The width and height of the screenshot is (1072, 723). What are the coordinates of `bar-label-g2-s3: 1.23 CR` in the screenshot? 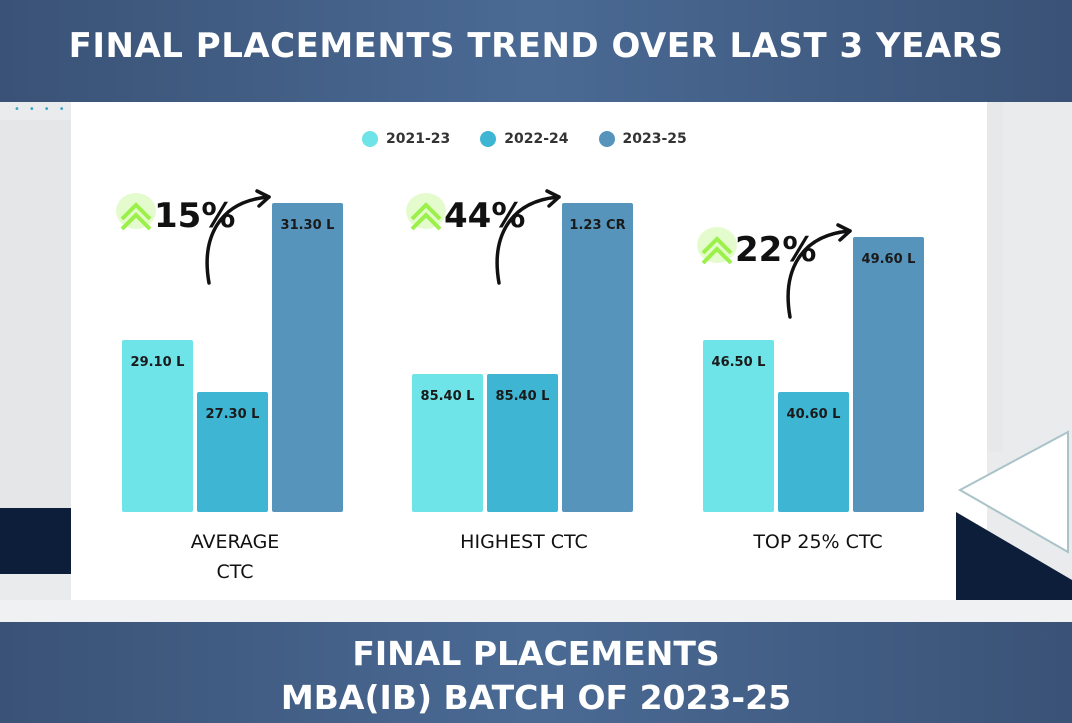 It's located at (597, 225).